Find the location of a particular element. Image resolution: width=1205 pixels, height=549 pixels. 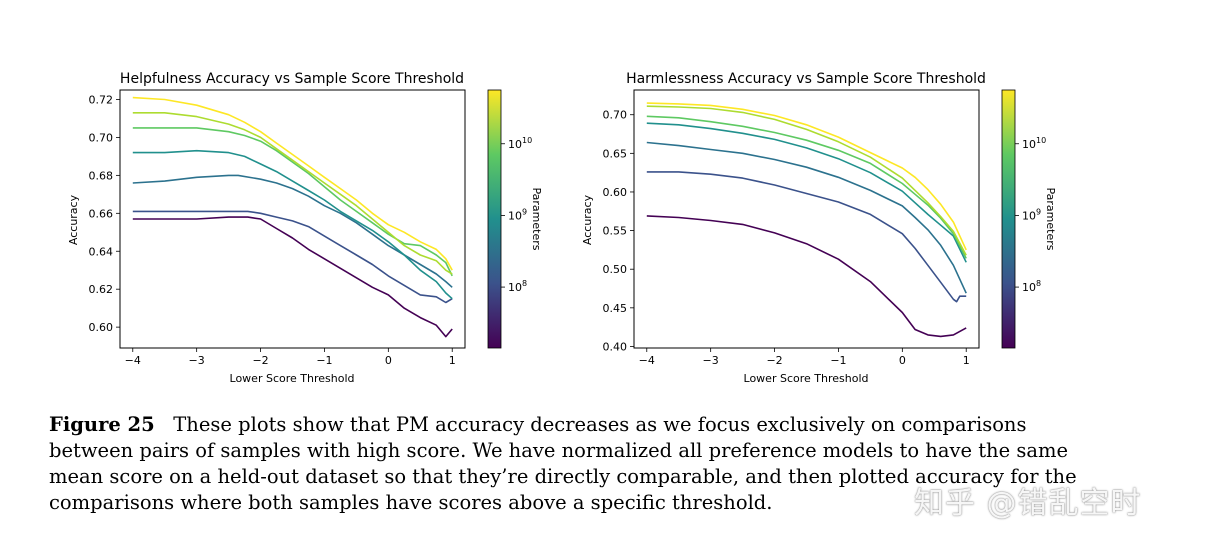

y-tick-label: 0.62 is located at coordinates (101, 289).